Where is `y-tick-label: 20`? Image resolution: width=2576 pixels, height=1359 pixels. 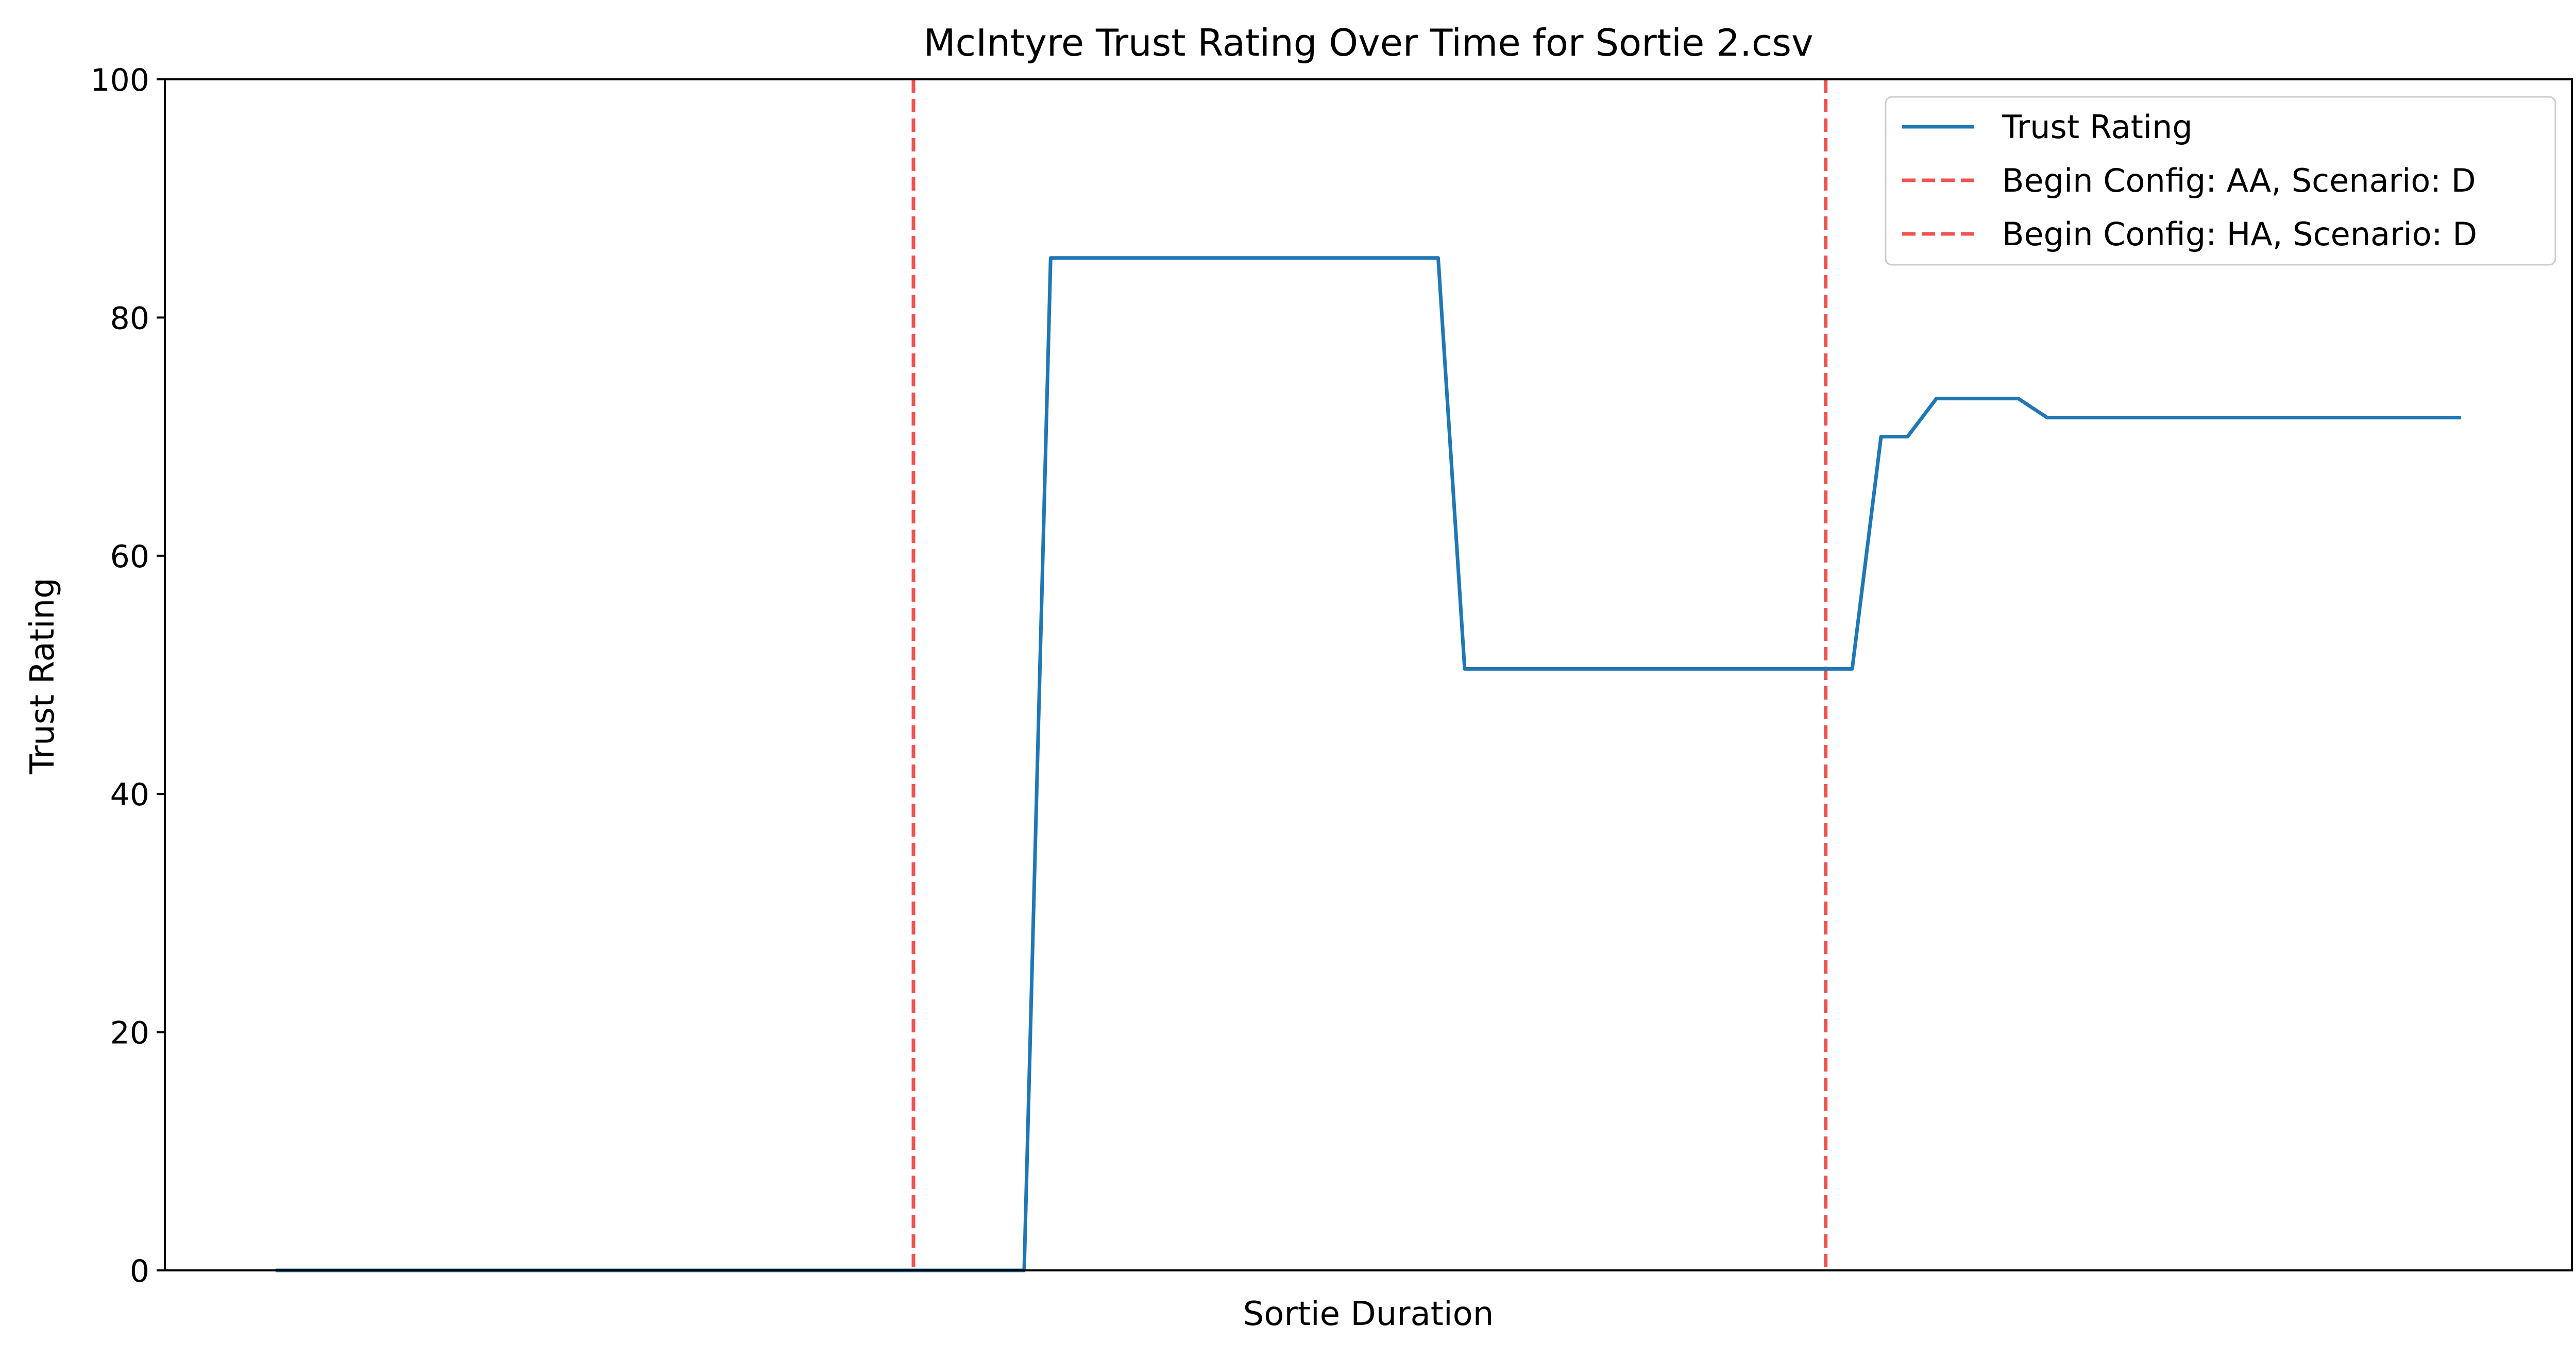 y-tick-label: 20 is located at coordinates (129, 1033).